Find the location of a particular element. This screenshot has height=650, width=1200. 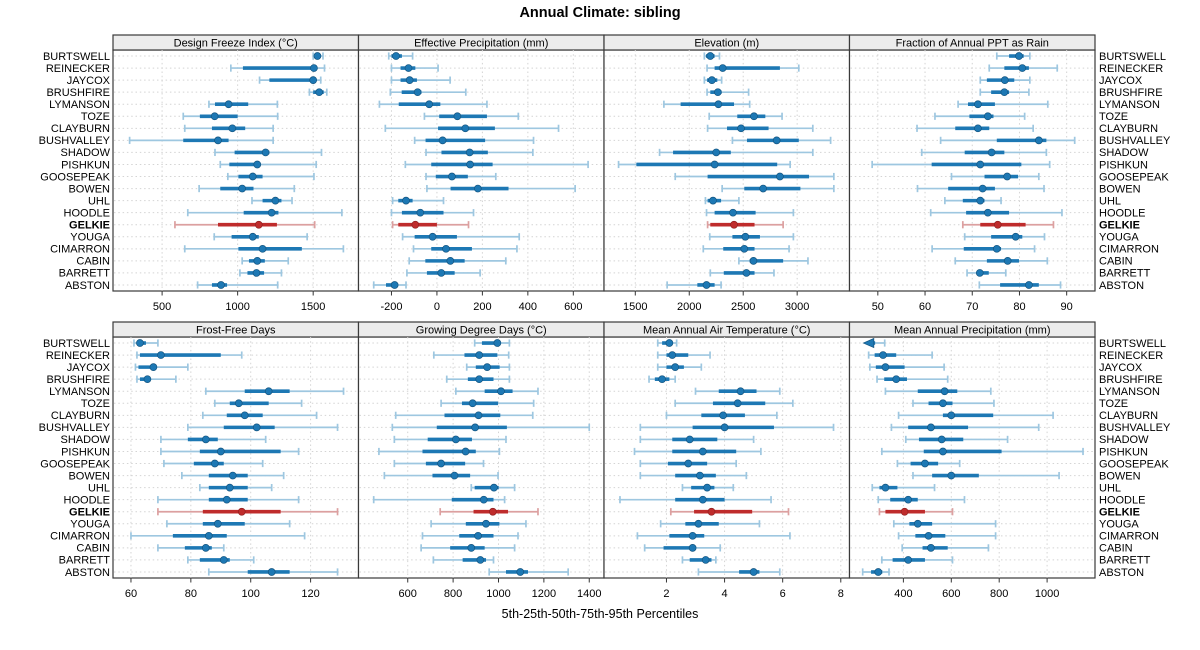

station-label-left-gelkie: GELKIE is located at coordinates (89, 226).